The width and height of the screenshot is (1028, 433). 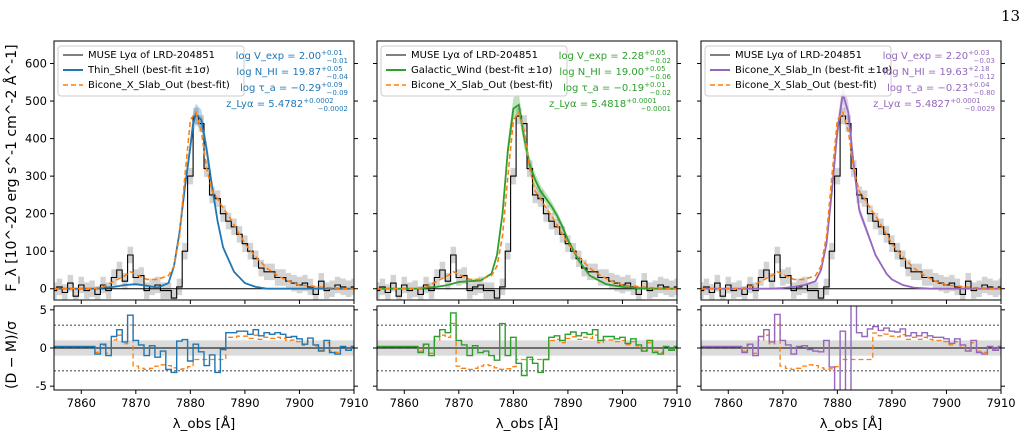 I want to click on fit-parameter: z_Lyα = 5.4827+0.0001 −0.0029, so click(x=934, y=105).